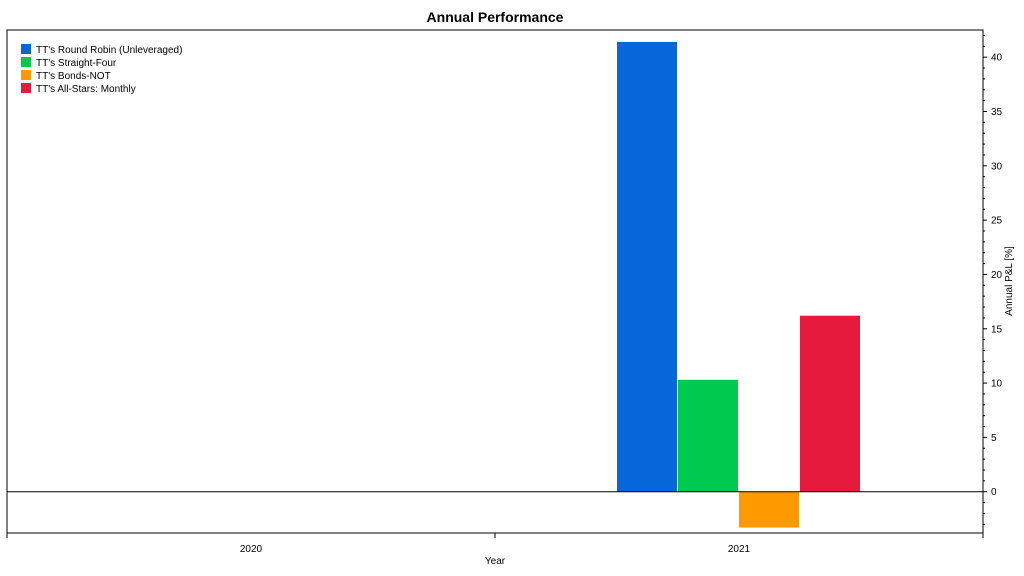 This screenshot has width=1024, height=576. What do you see at coordinates (251, 549) in the screenshot?
I see `x-tick-label: 2020` at bounding box center [251, 549].